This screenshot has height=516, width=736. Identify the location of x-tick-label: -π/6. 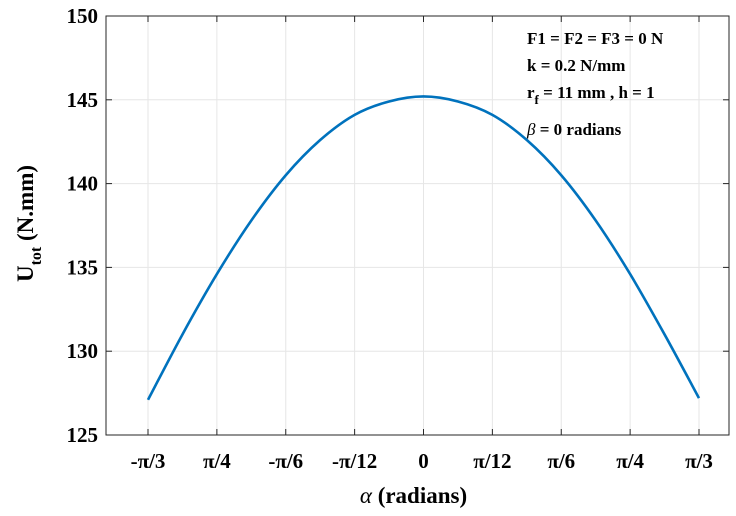
(285, 461).